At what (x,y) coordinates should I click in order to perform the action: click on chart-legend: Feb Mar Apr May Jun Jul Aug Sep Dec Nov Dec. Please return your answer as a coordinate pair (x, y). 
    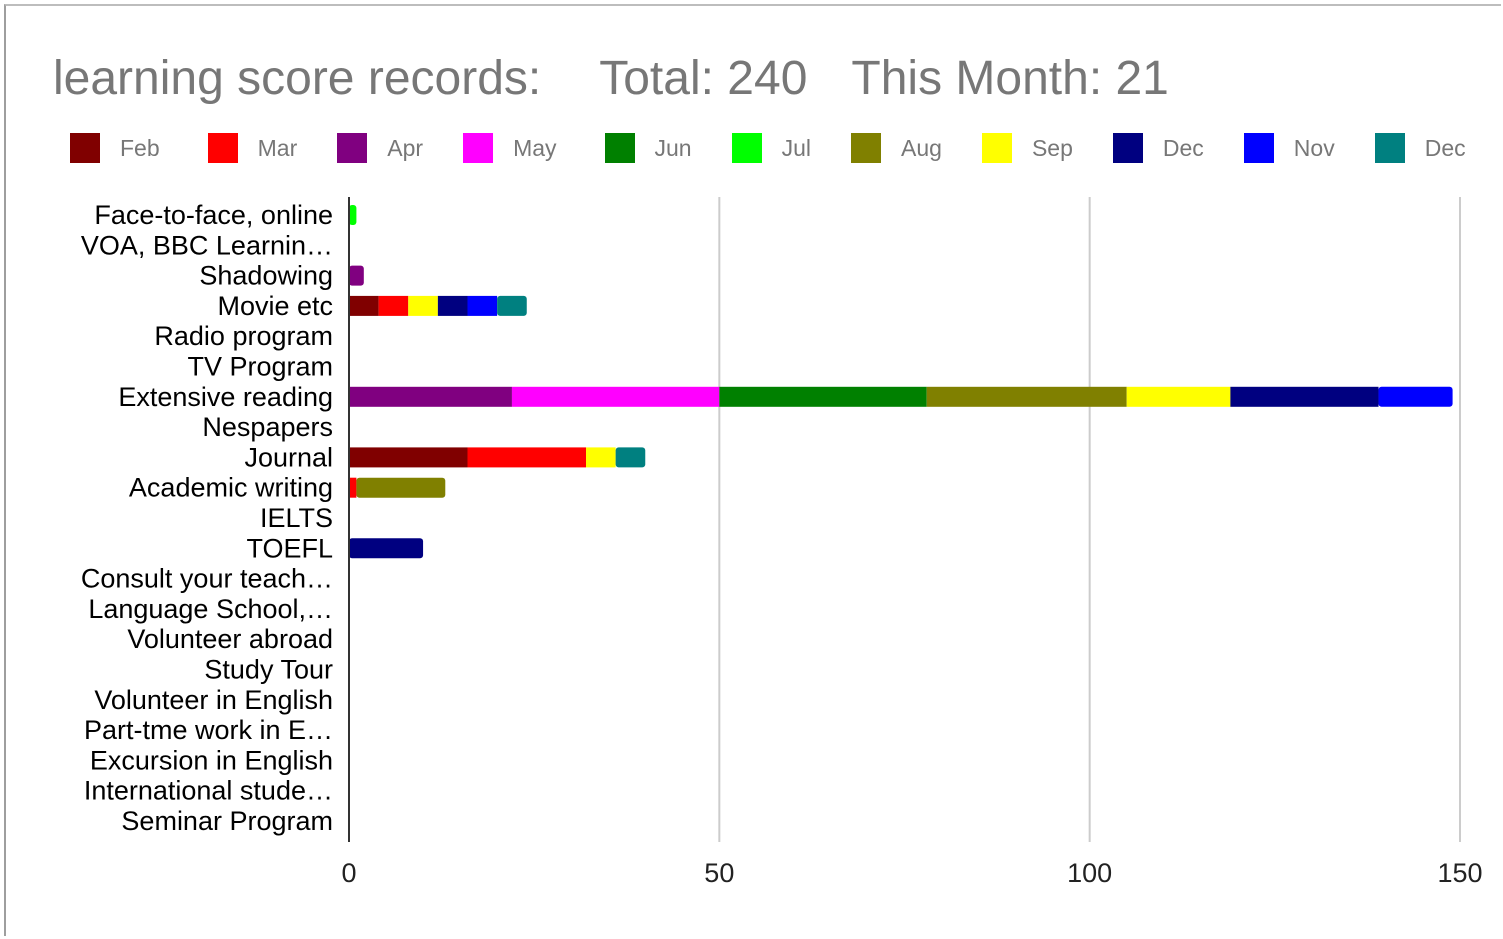
    Looking at the image, I should click on (768, 148).